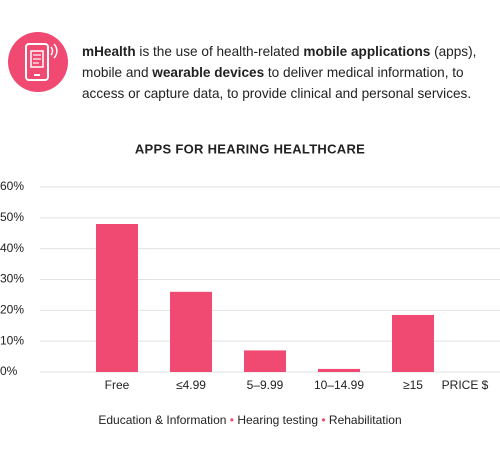 Image resolution: width=500 pixels, height=466 pixels. I want to click on x-tick-label: Free, so click(117, 385).